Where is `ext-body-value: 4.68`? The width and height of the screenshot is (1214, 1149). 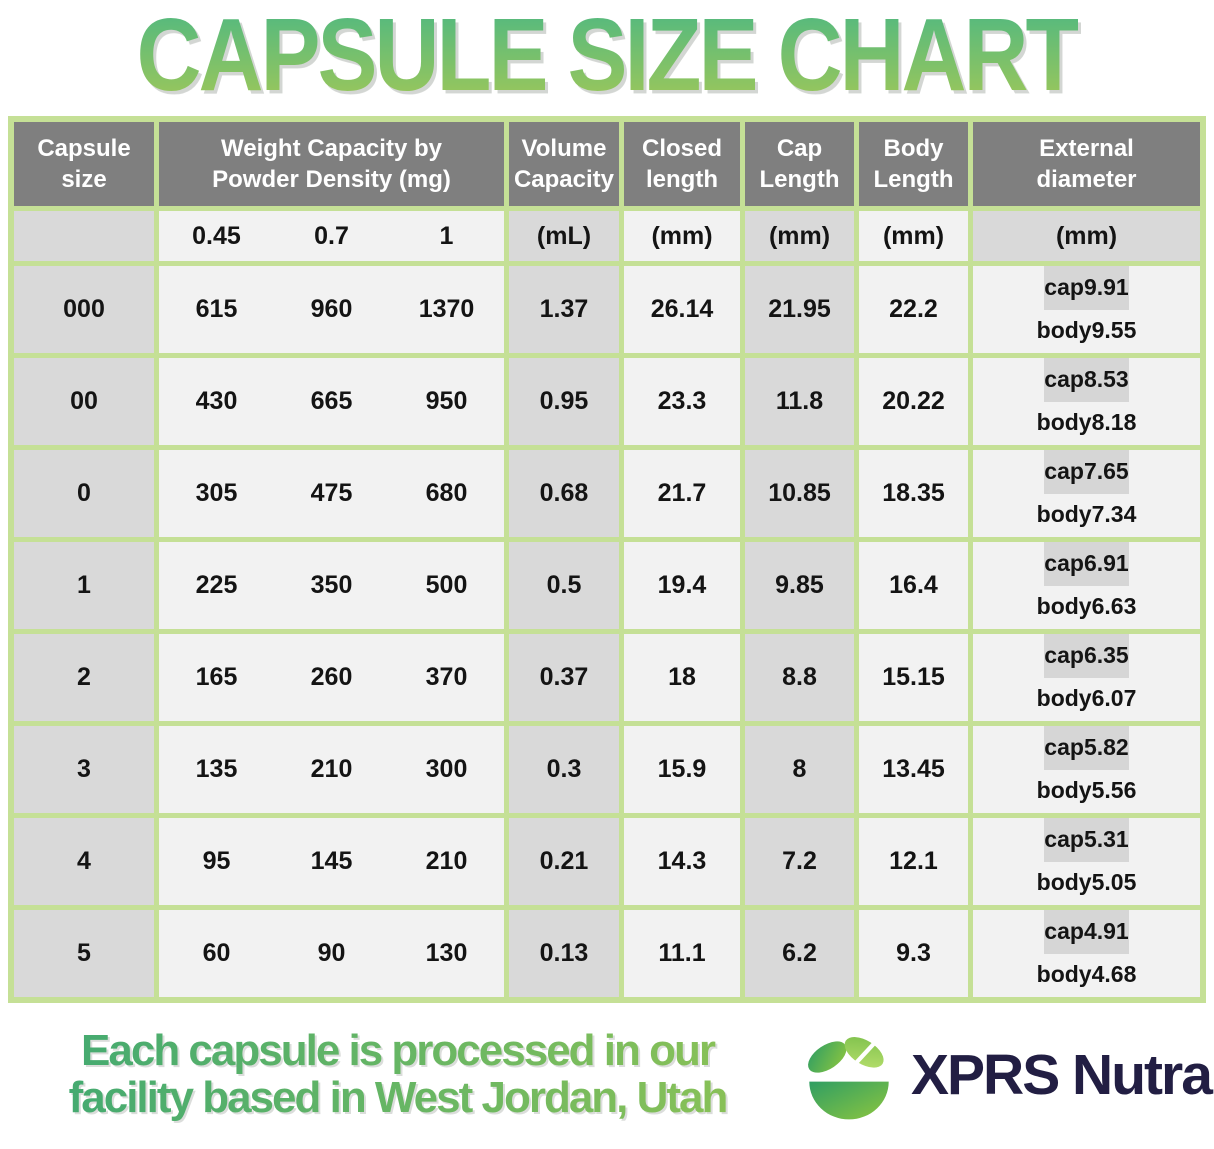 ext-body-value: 4.68 is located at coordinates (1114, 974).